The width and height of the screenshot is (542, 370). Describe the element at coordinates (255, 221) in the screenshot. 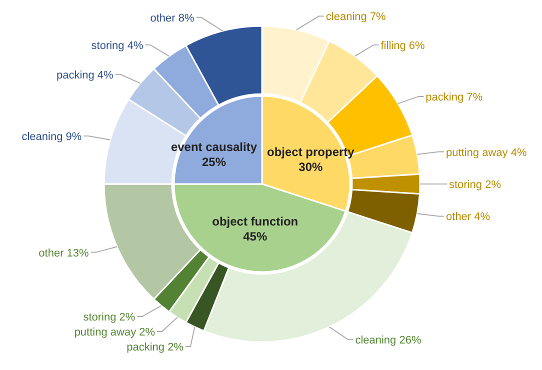

I see `slice-label: object function` at that location.